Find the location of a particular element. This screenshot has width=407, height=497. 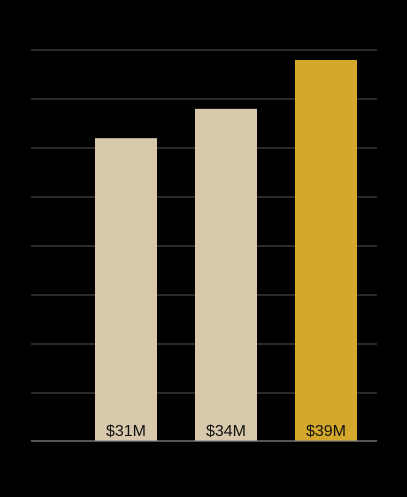

bar-value-label-1: $31M is located at coordinates (126, 431).